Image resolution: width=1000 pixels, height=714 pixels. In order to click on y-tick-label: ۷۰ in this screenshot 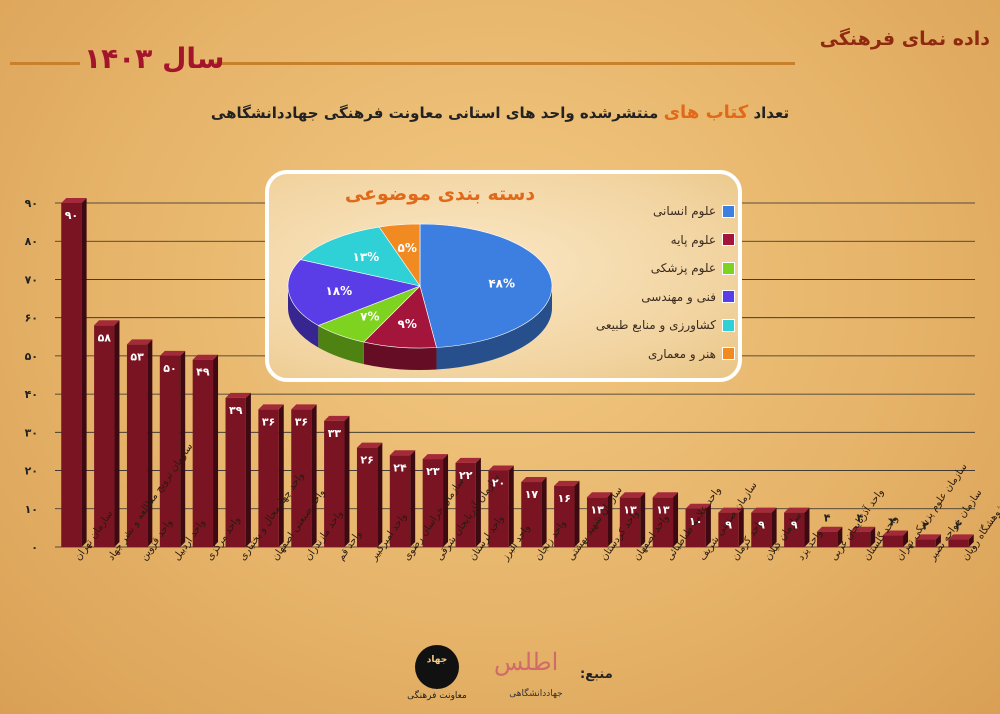, I will do `click(31, 279)`.